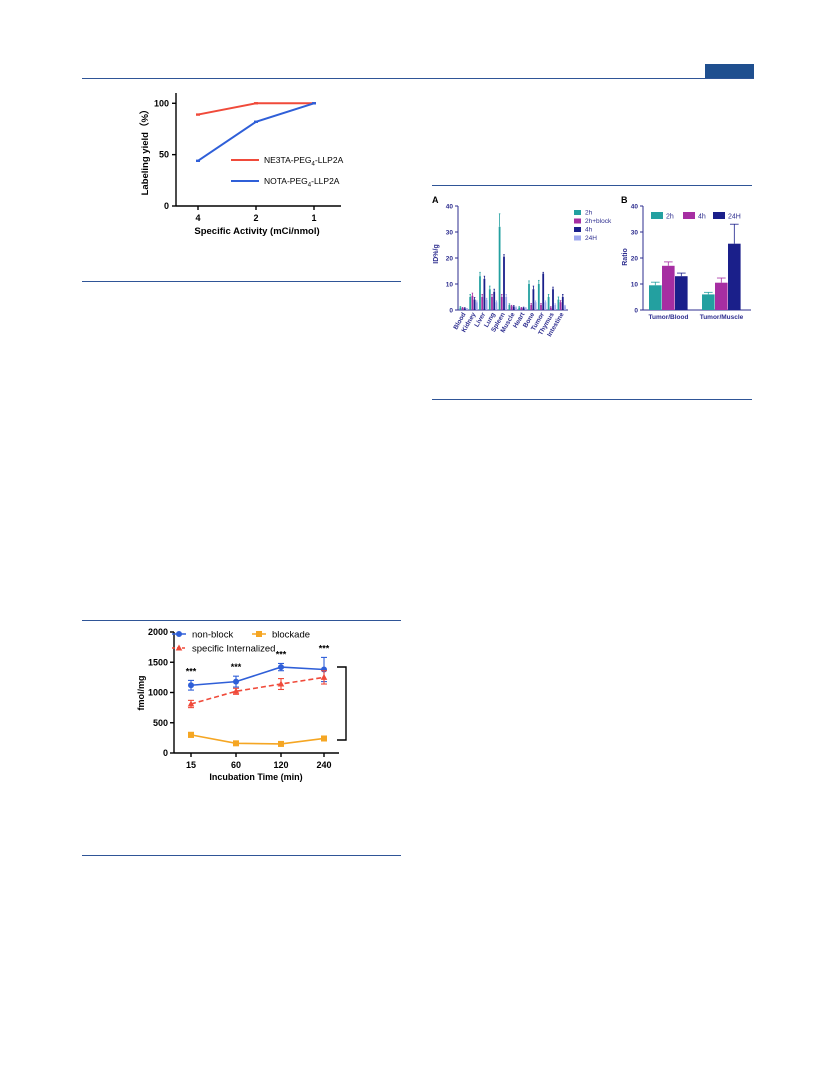 The image size is (833, 1091). Describe the element at coordinates (241, 281) in the screenshot. I see `figure-rule-1-bottom` at that location.